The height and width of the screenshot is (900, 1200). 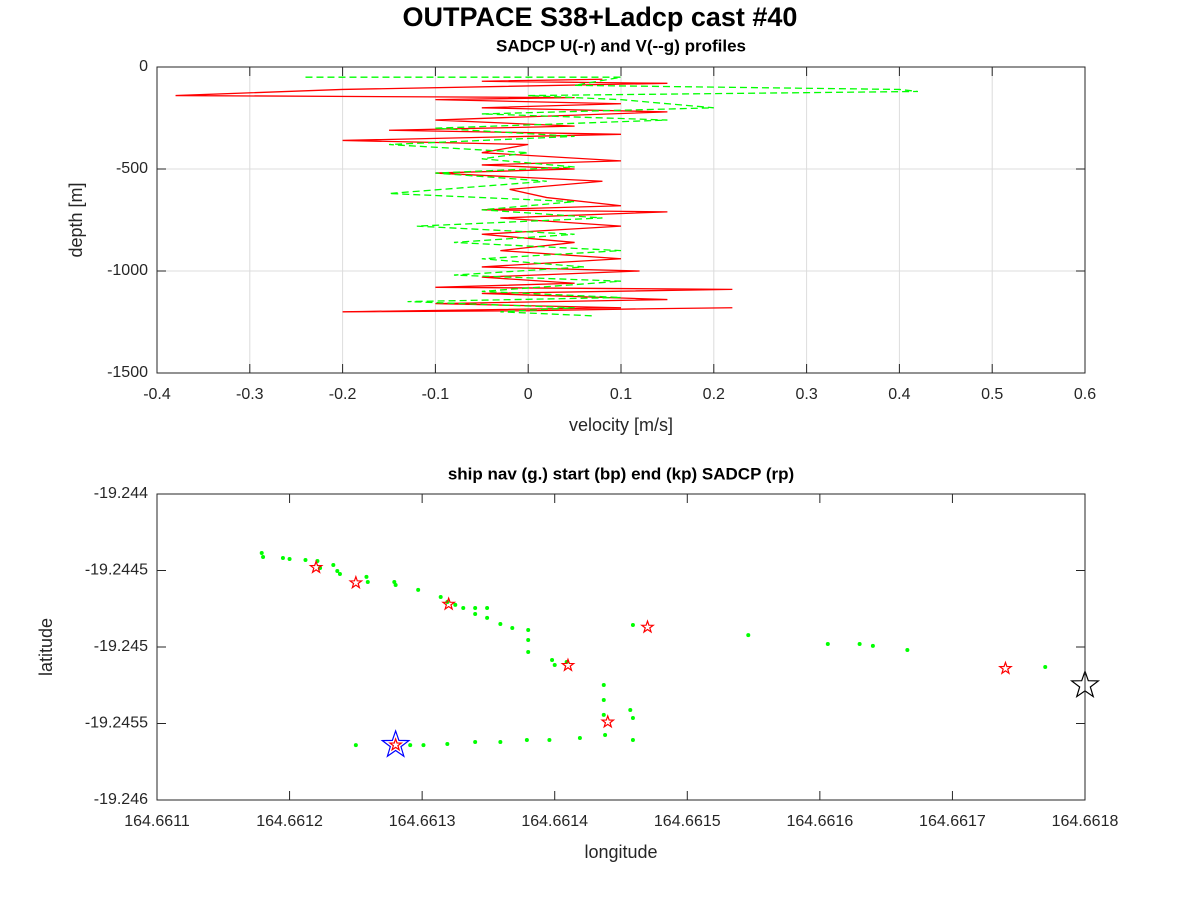 I want to click on chart-title: SADCP U(-r) and V(--g) profiles, so click(x=621, y=45).